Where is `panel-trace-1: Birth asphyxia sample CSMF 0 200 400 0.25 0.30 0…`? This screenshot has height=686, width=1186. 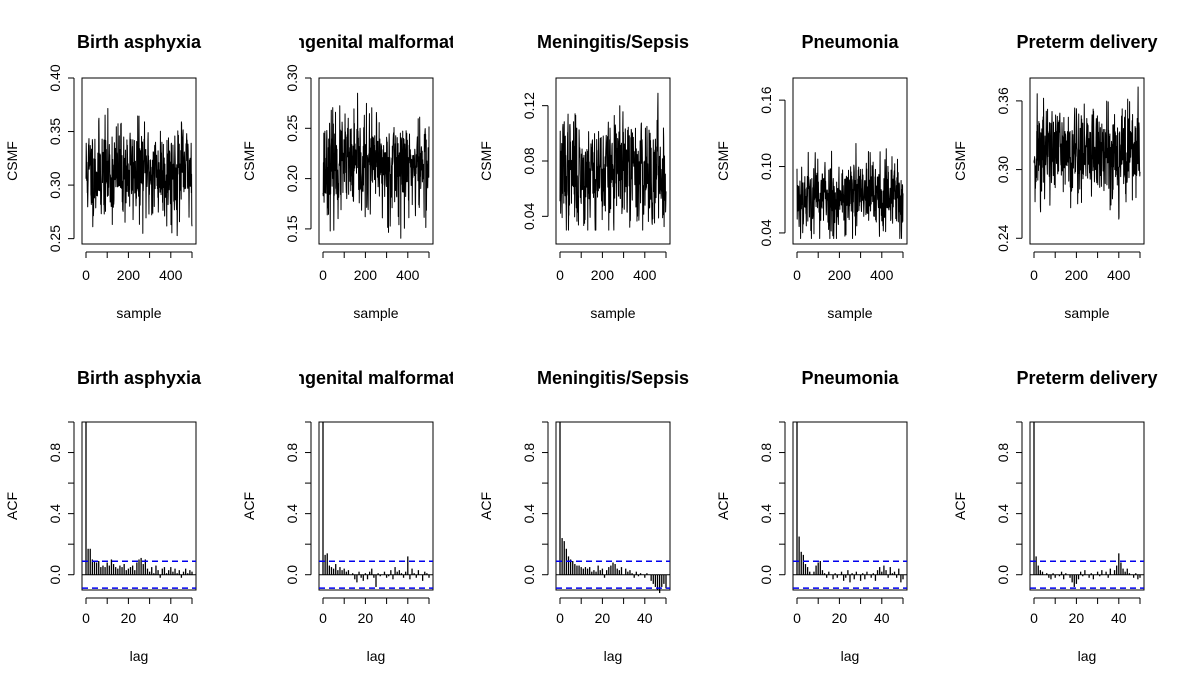 panel-trace-1: Birth asphyxia sample CSMF 0 200 400 0.25 0.30 0… is located at coordinates (103, 176).